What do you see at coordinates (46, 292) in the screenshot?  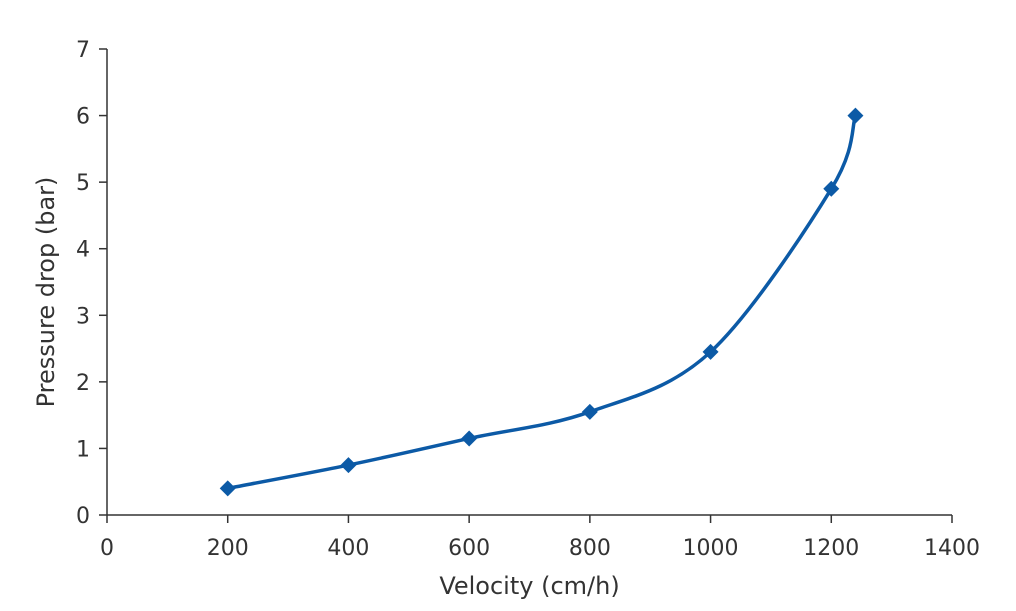 I see `y-axis-title: Pressure drop (bar)` at bounding box center [46, 292].